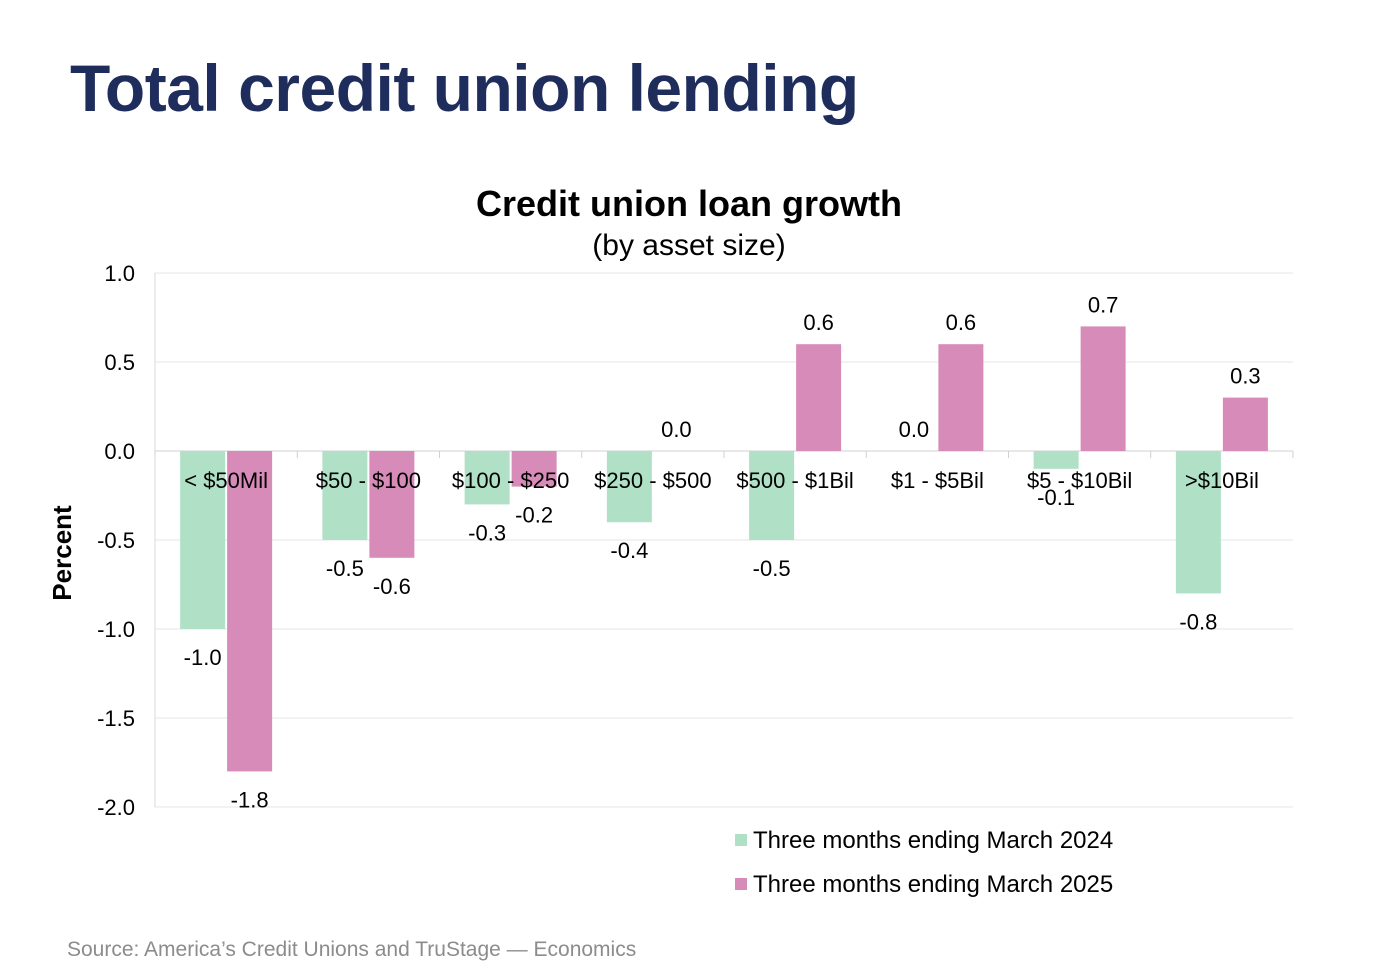 This screenshot has height=980, width=1392. What do you see at coordinates (534, 515) in the screenshot?
I see `data-label: -0.2` at bounding box center [534, 515].